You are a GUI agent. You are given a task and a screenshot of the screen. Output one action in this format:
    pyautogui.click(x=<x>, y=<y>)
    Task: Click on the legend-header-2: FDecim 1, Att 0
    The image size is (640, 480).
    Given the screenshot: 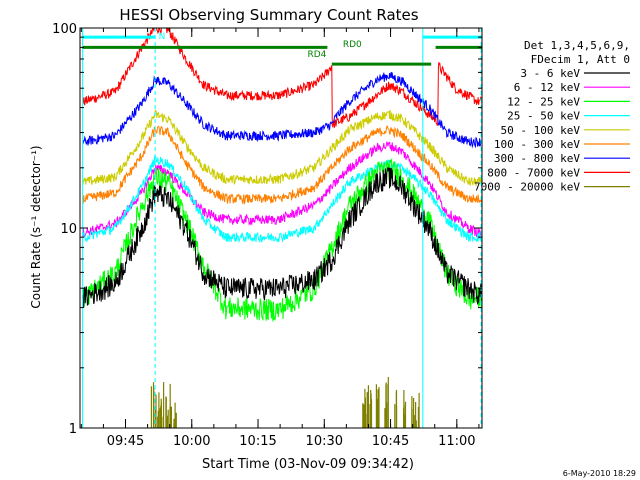 What is the action you would take?
    pyautogui.click(x=580, y=59)
    